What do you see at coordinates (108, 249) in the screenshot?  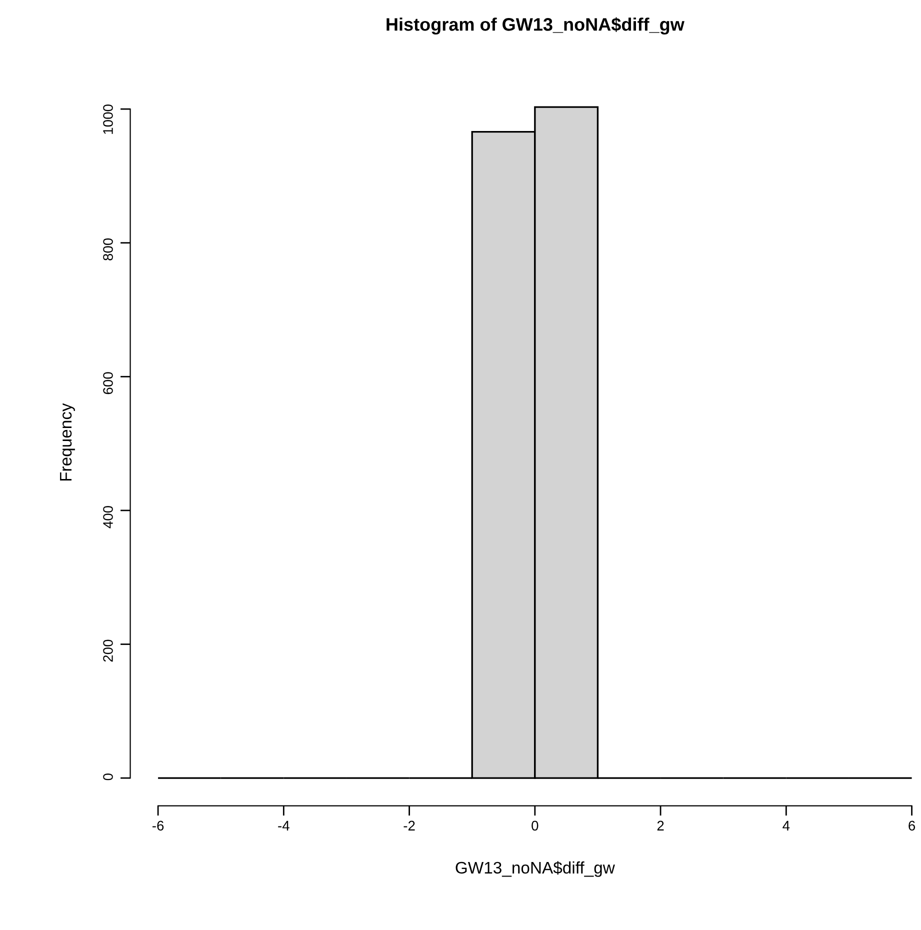 I see `y-tick-label: 800` at bounding box center [108, 249].